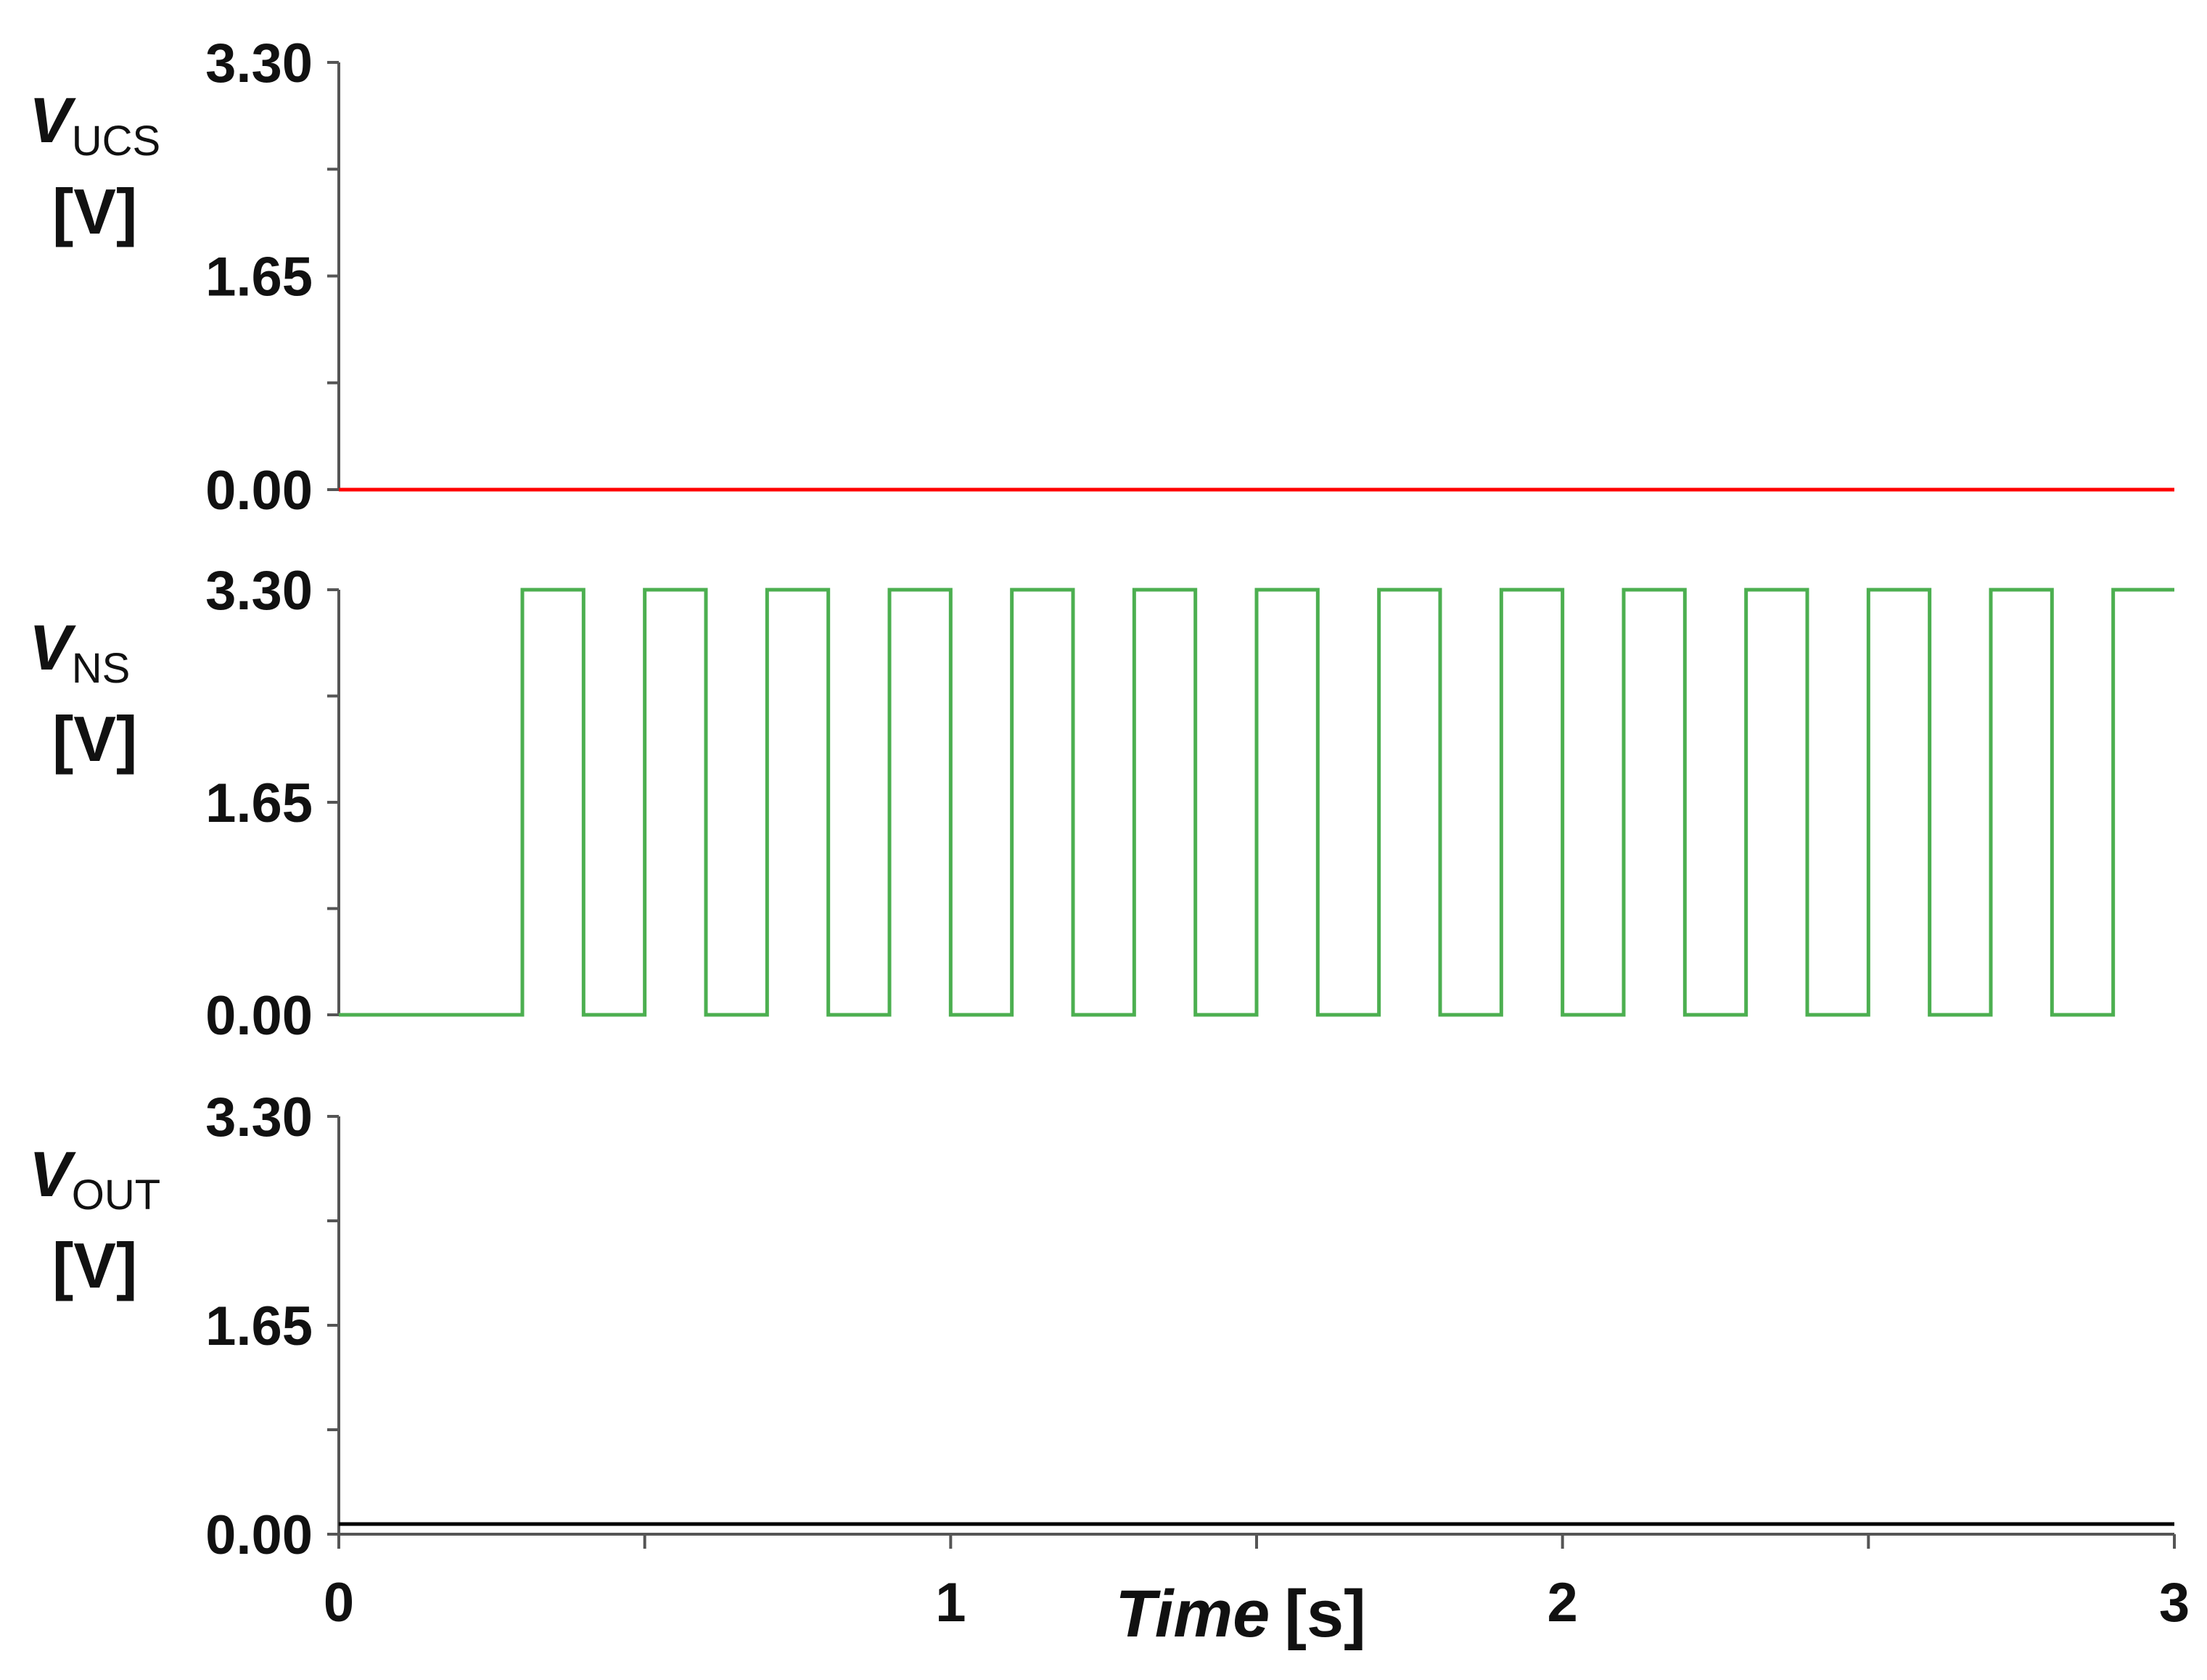 This screenshot has height=1680, width=2207. I want to click on x-label-unit: [s], so click(1324, 1614).